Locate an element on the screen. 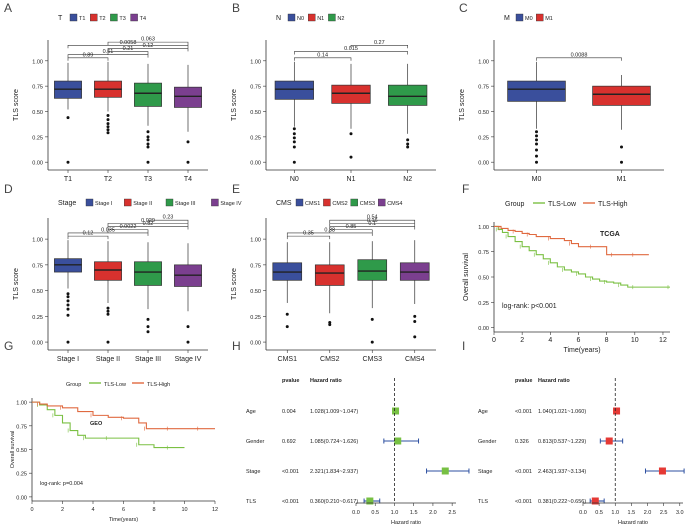  forest-row-tls: TLS <0.001 0.360(0.210~0.617) is located at coordinates (313, 501).